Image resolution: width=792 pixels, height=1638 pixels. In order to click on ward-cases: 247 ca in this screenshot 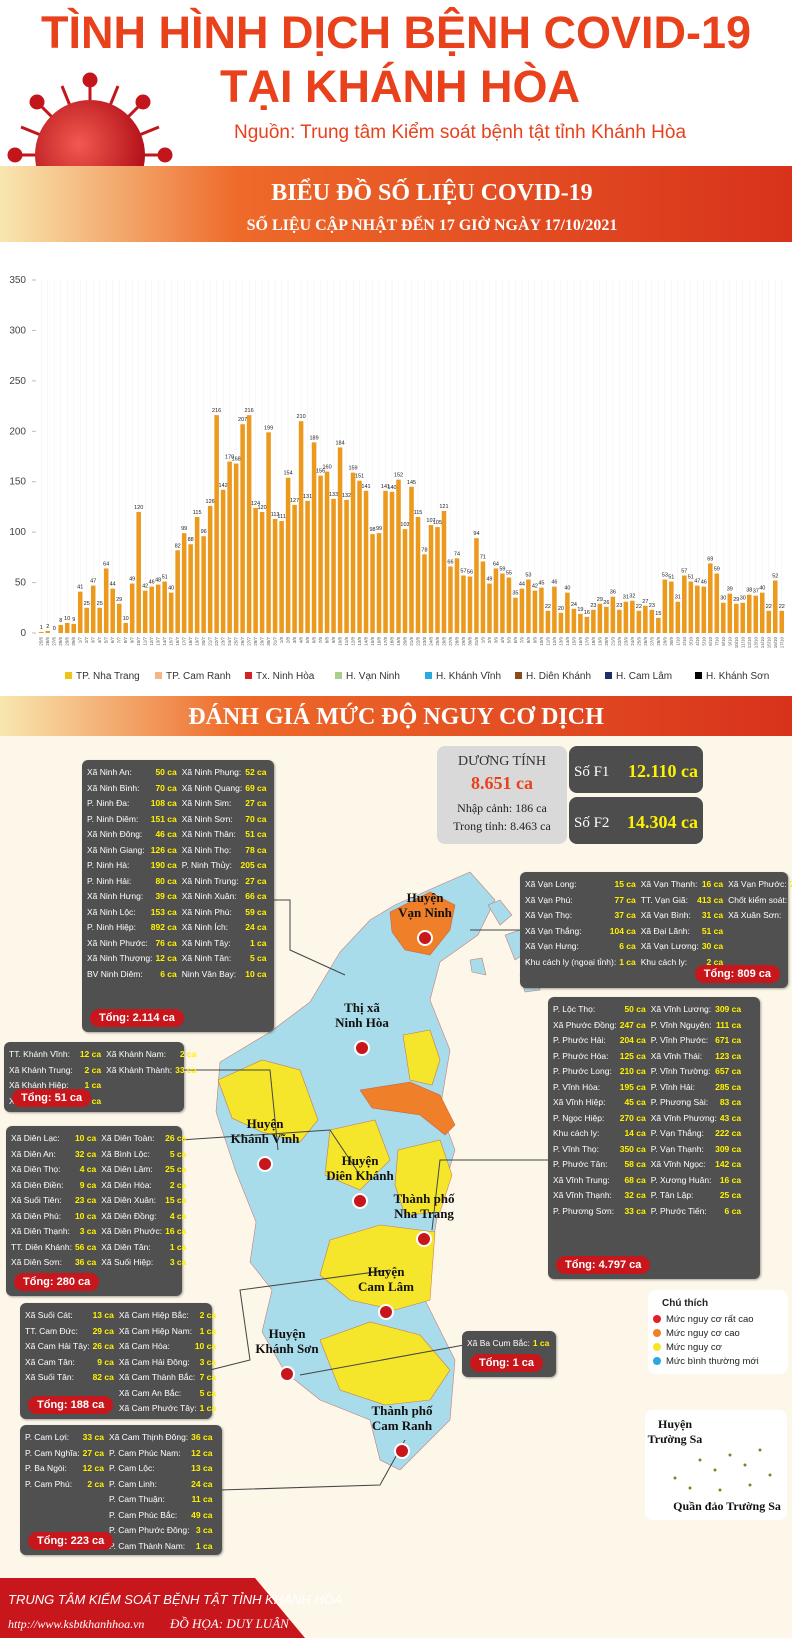, I will do `click(632, 1024)`.